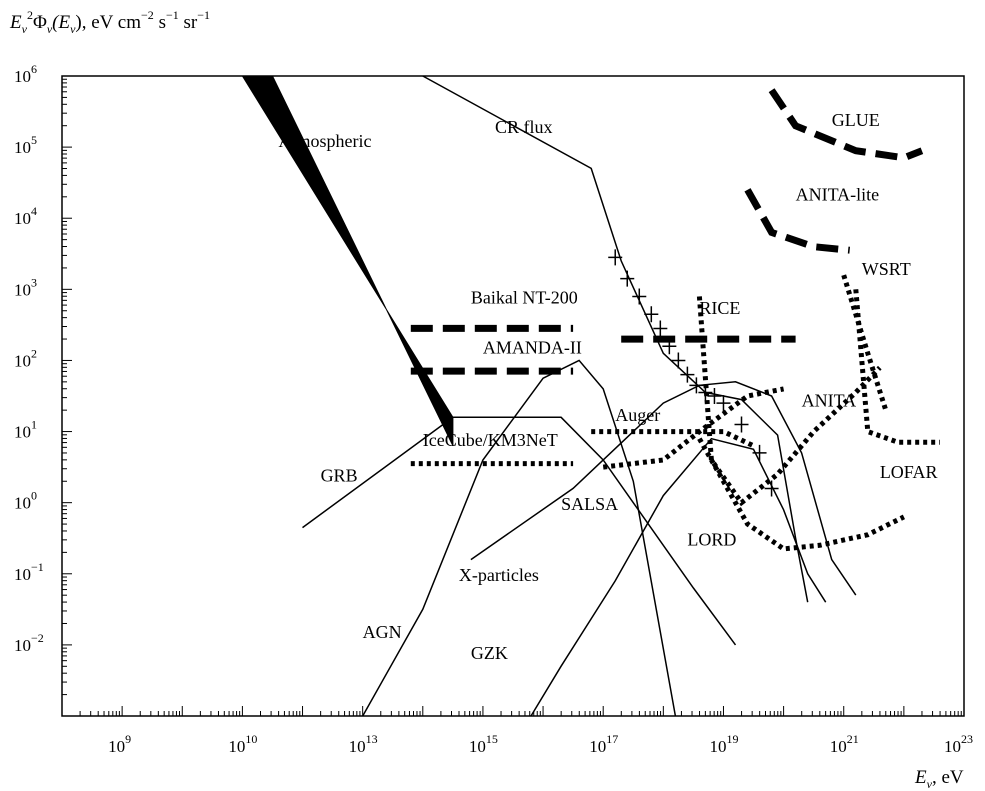  I want to click on cr-data-markers, so click(693, 373).